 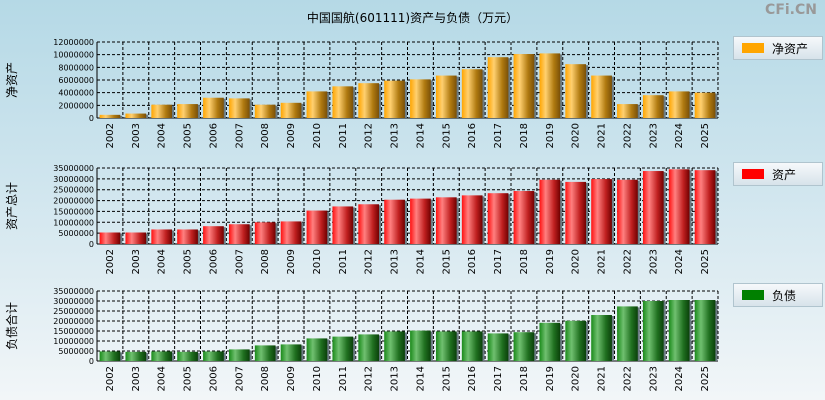 I want to click on bar-equity-2019, so click(x=550, y=85).